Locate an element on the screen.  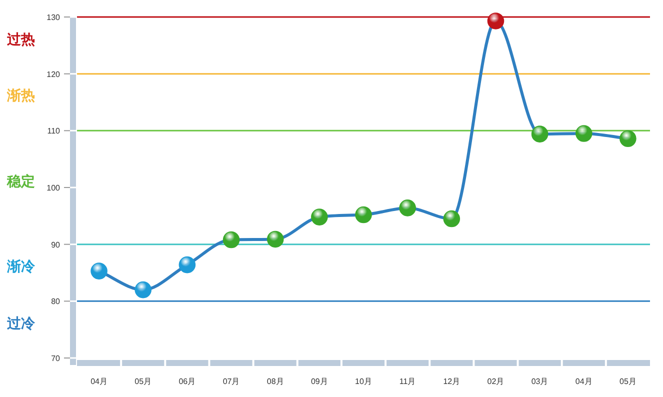
x-tick-label: 06月 is located at coordinates (187, 381).